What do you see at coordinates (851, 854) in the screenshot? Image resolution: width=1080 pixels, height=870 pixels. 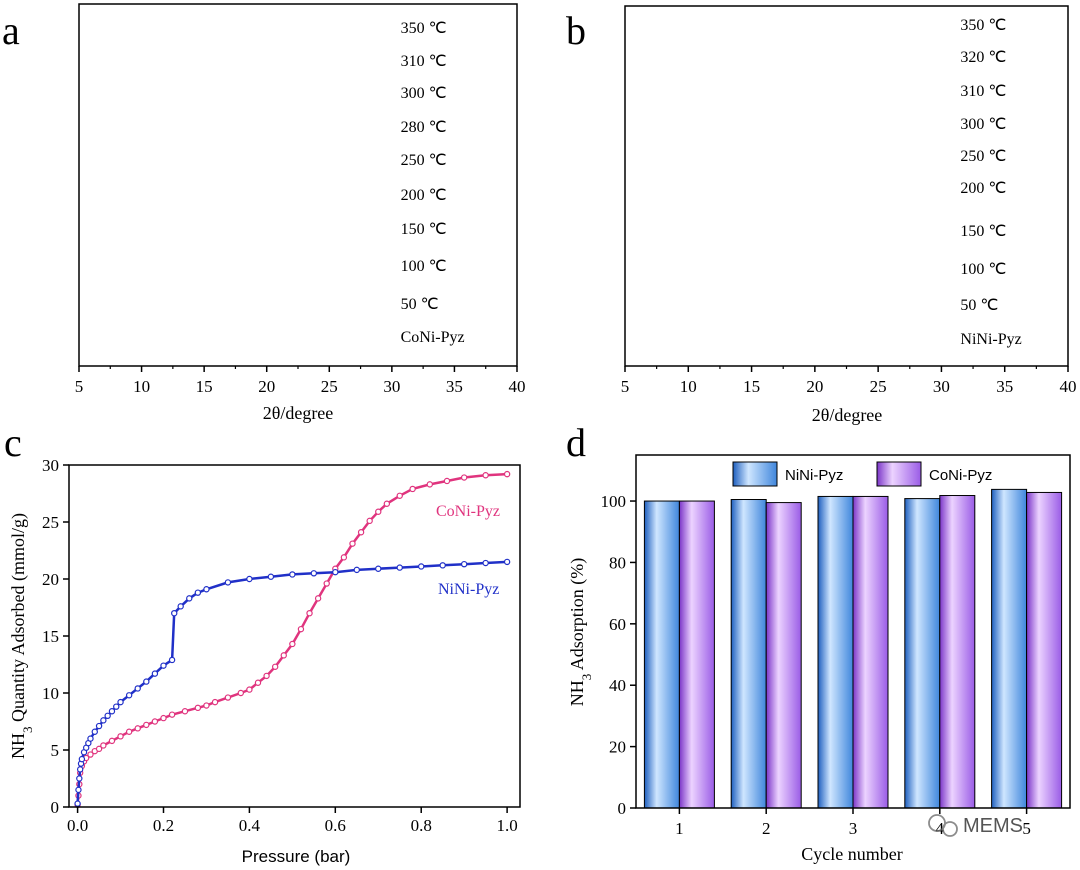 I see `panel-d-x-axis-title: Cycle number` at bounding box center [851, 854].